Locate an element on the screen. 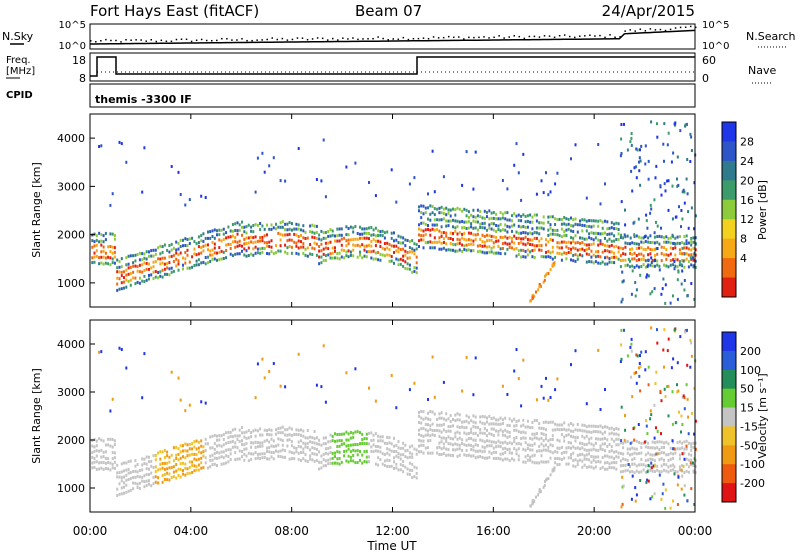 The width and height of the screenshot is (800, 554). colorbar-segment is located at coordinates (729, 455).